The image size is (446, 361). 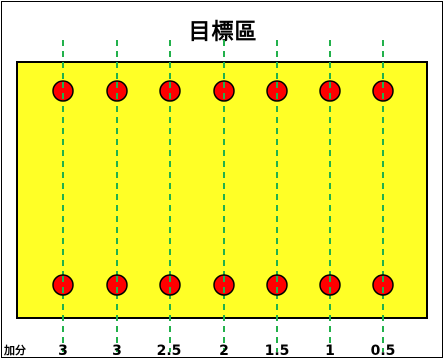 I want to click on score-label-2: 3, so click(x=117, y=351).